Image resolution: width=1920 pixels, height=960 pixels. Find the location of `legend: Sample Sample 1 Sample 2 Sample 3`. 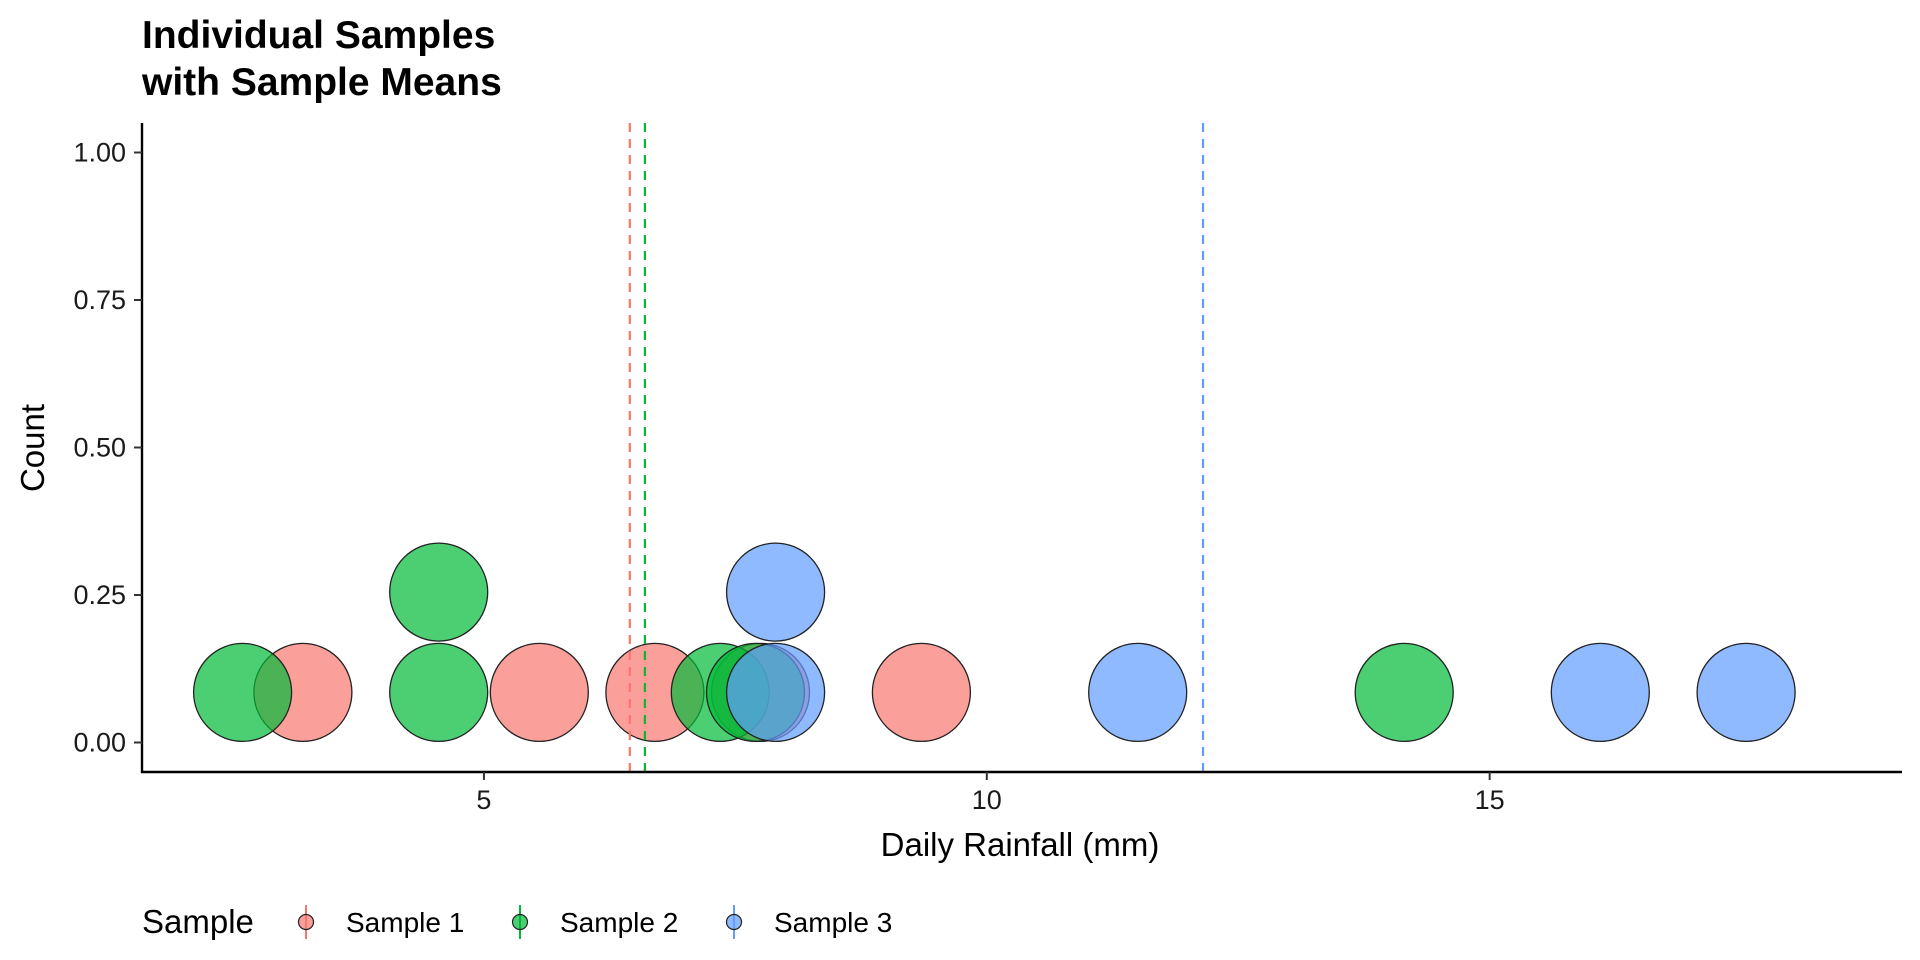

legend: Sample Sample 1 Sample 2 Sample 3 is located at coordinates (517, 921).